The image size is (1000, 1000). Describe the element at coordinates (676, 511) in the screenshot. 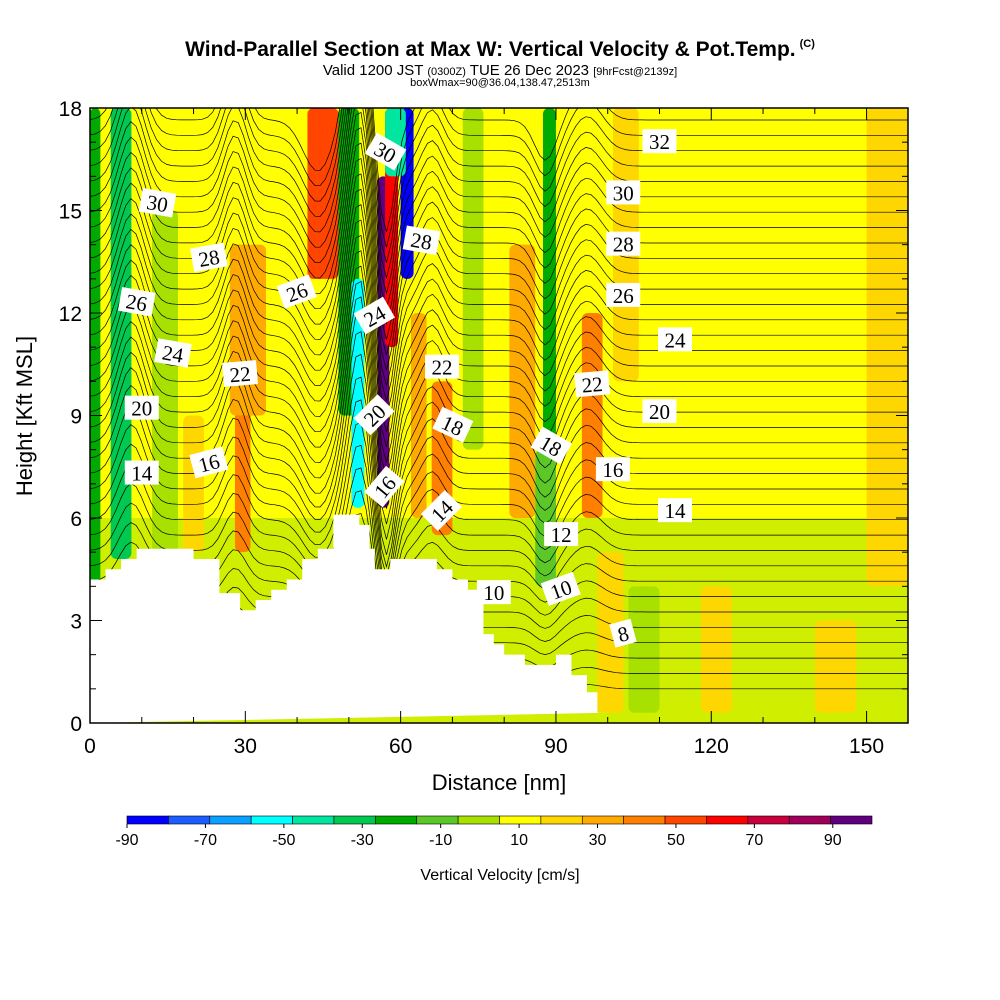

I see `theta-label-text: 14` at that location.